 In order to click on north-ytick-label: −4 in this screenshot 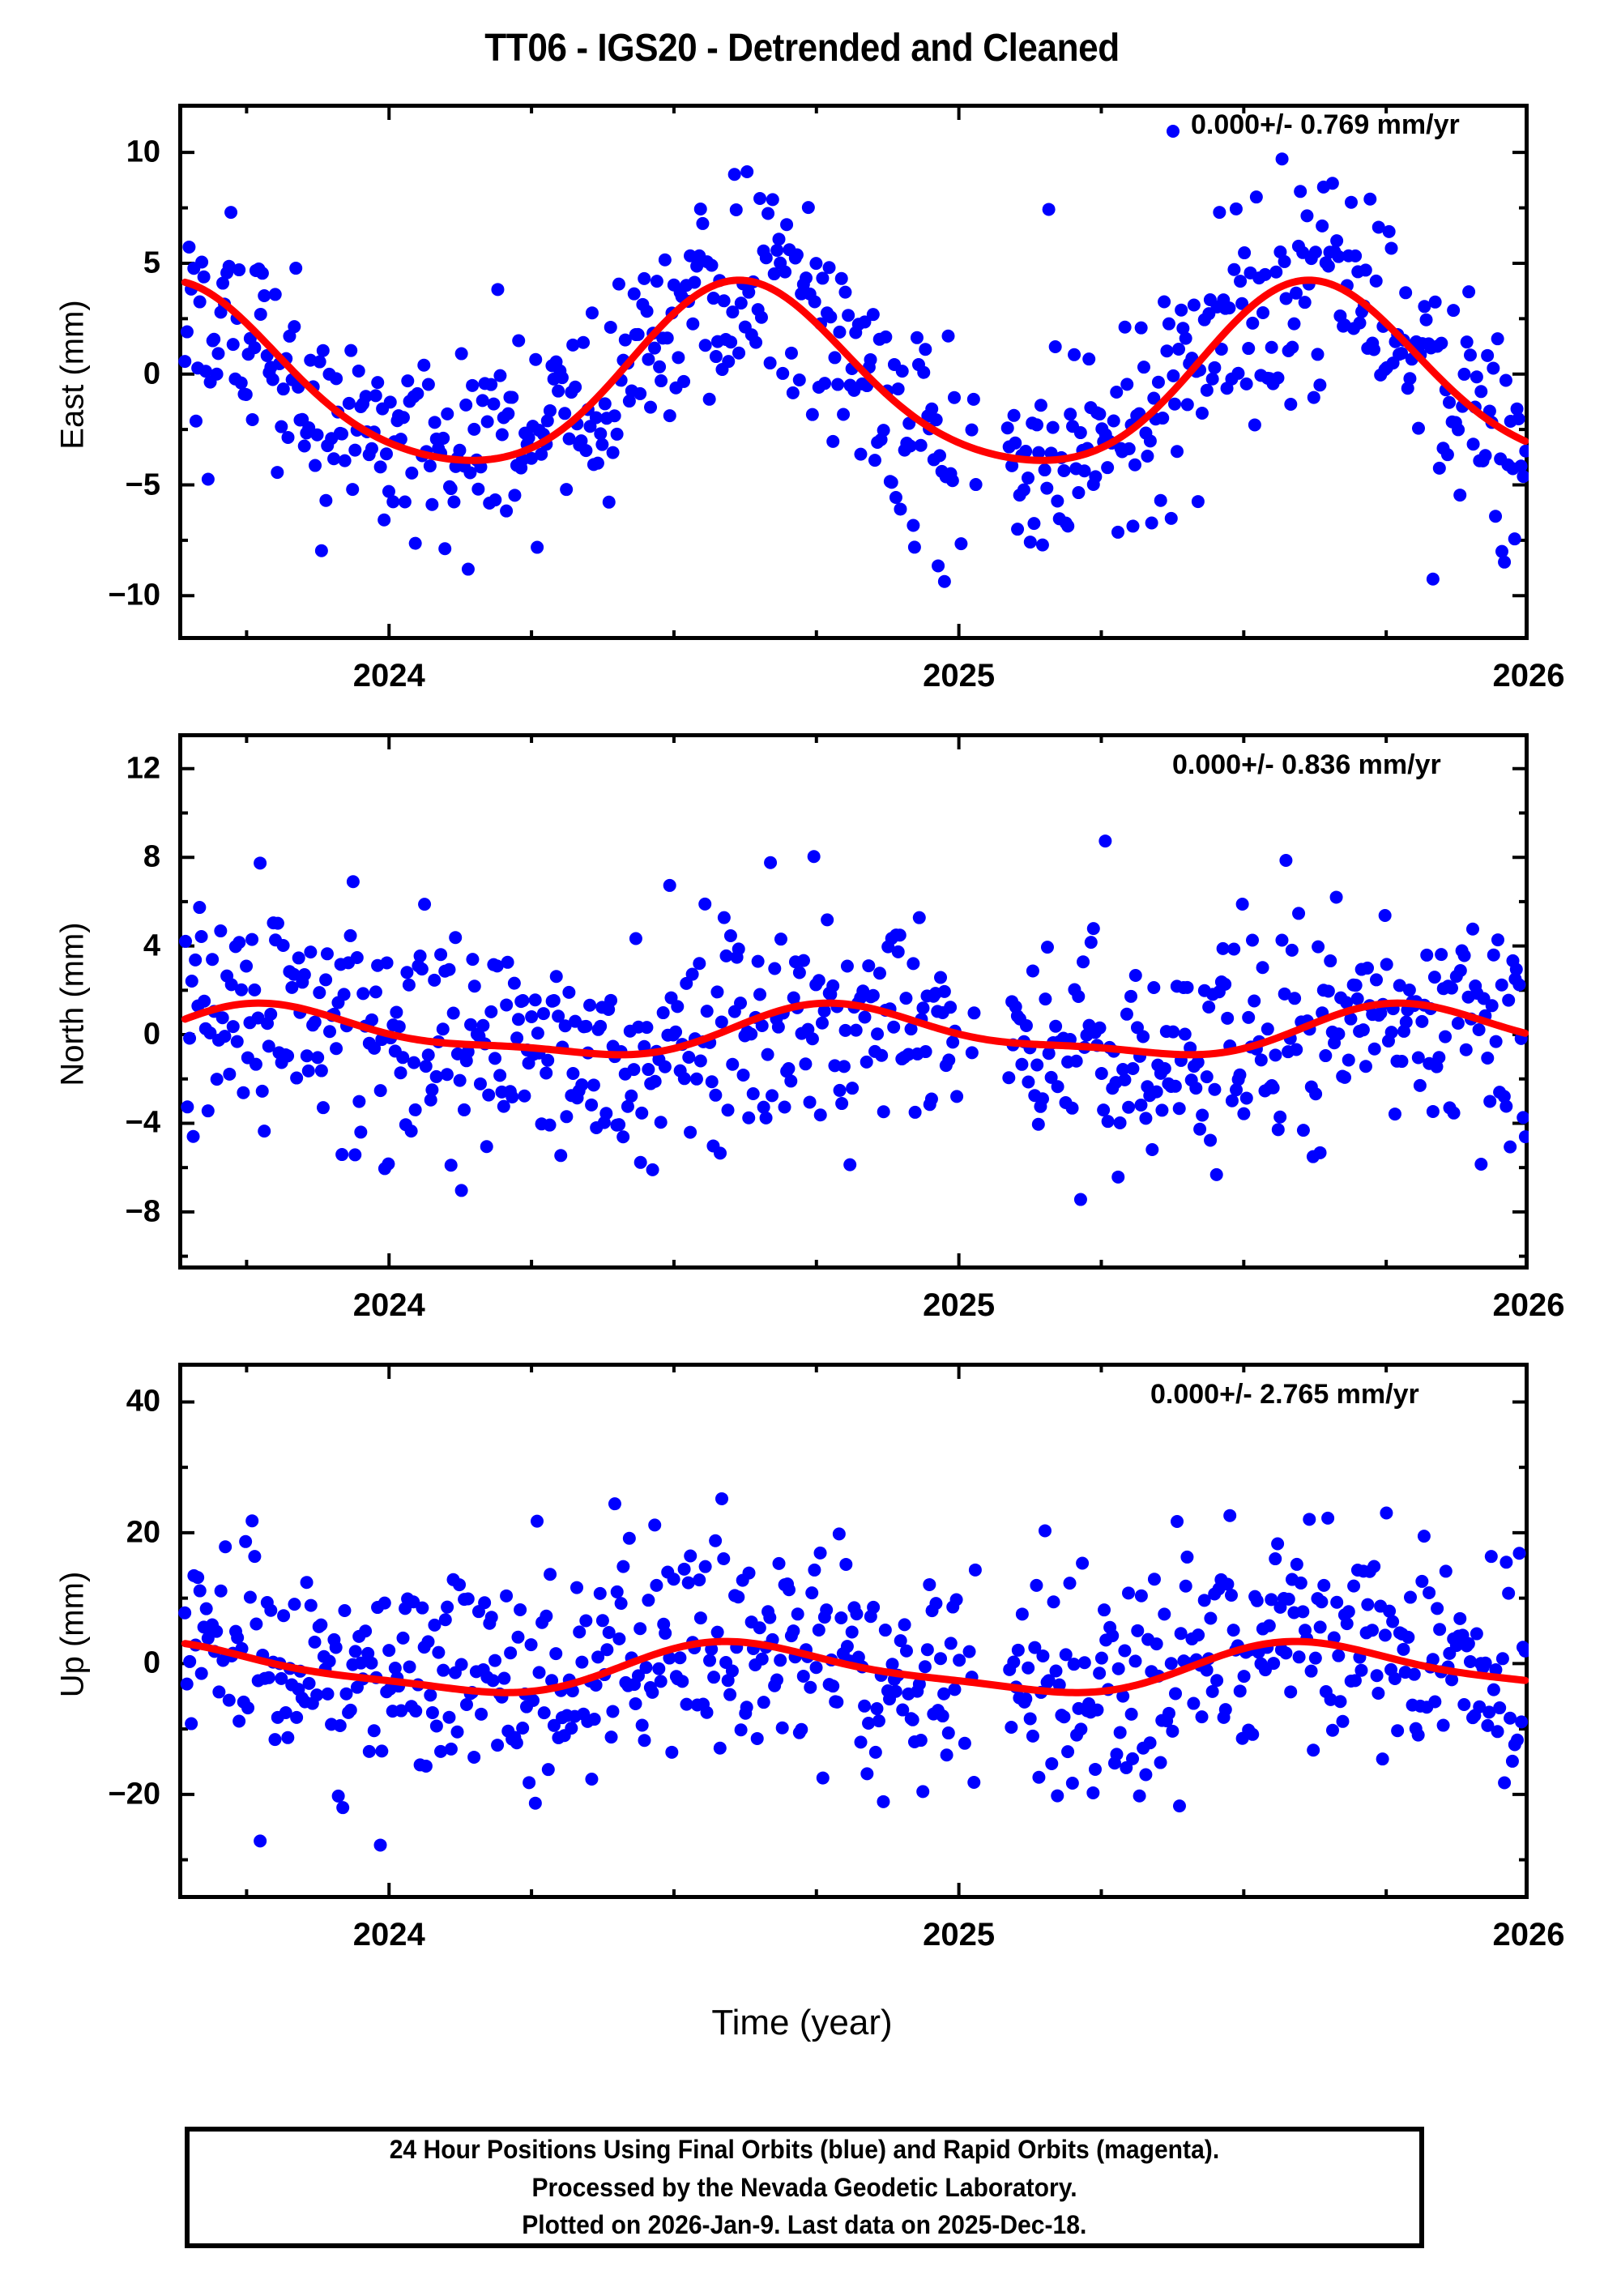, I will do `click(142, 1122)`.